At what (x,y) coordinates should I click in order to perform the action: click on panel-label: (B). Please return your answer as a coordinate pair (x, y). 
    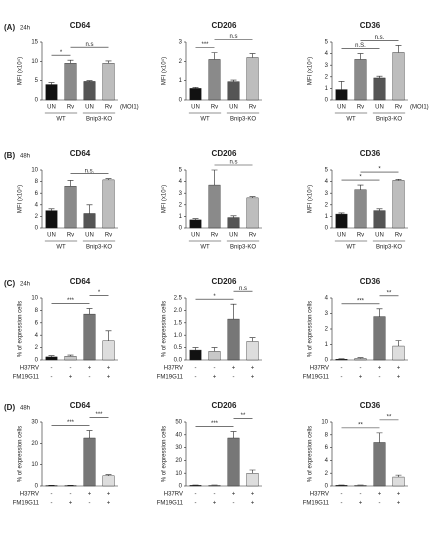
    Looking at the image, I should click on (9, 155).